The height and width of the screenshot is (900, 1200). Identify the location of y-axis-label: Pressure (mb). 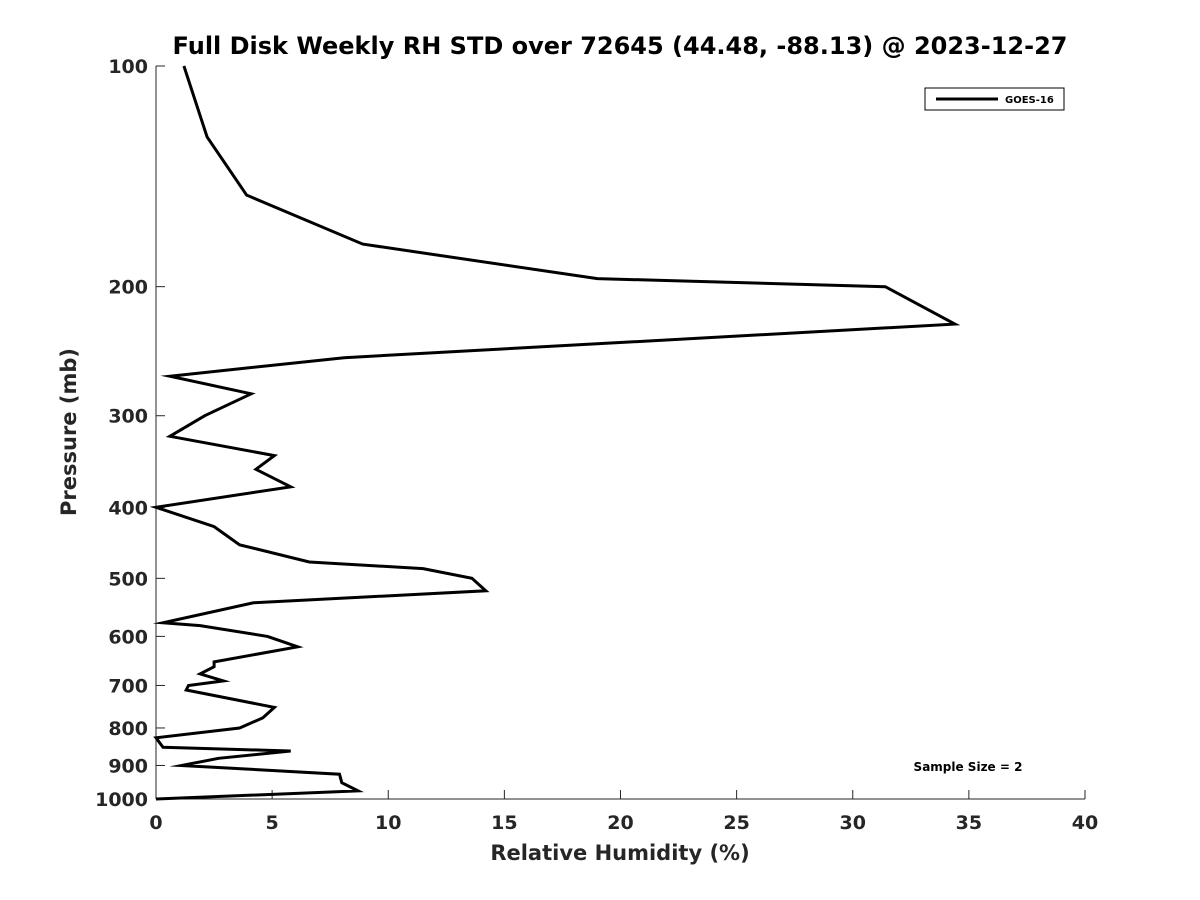
(69, 432).